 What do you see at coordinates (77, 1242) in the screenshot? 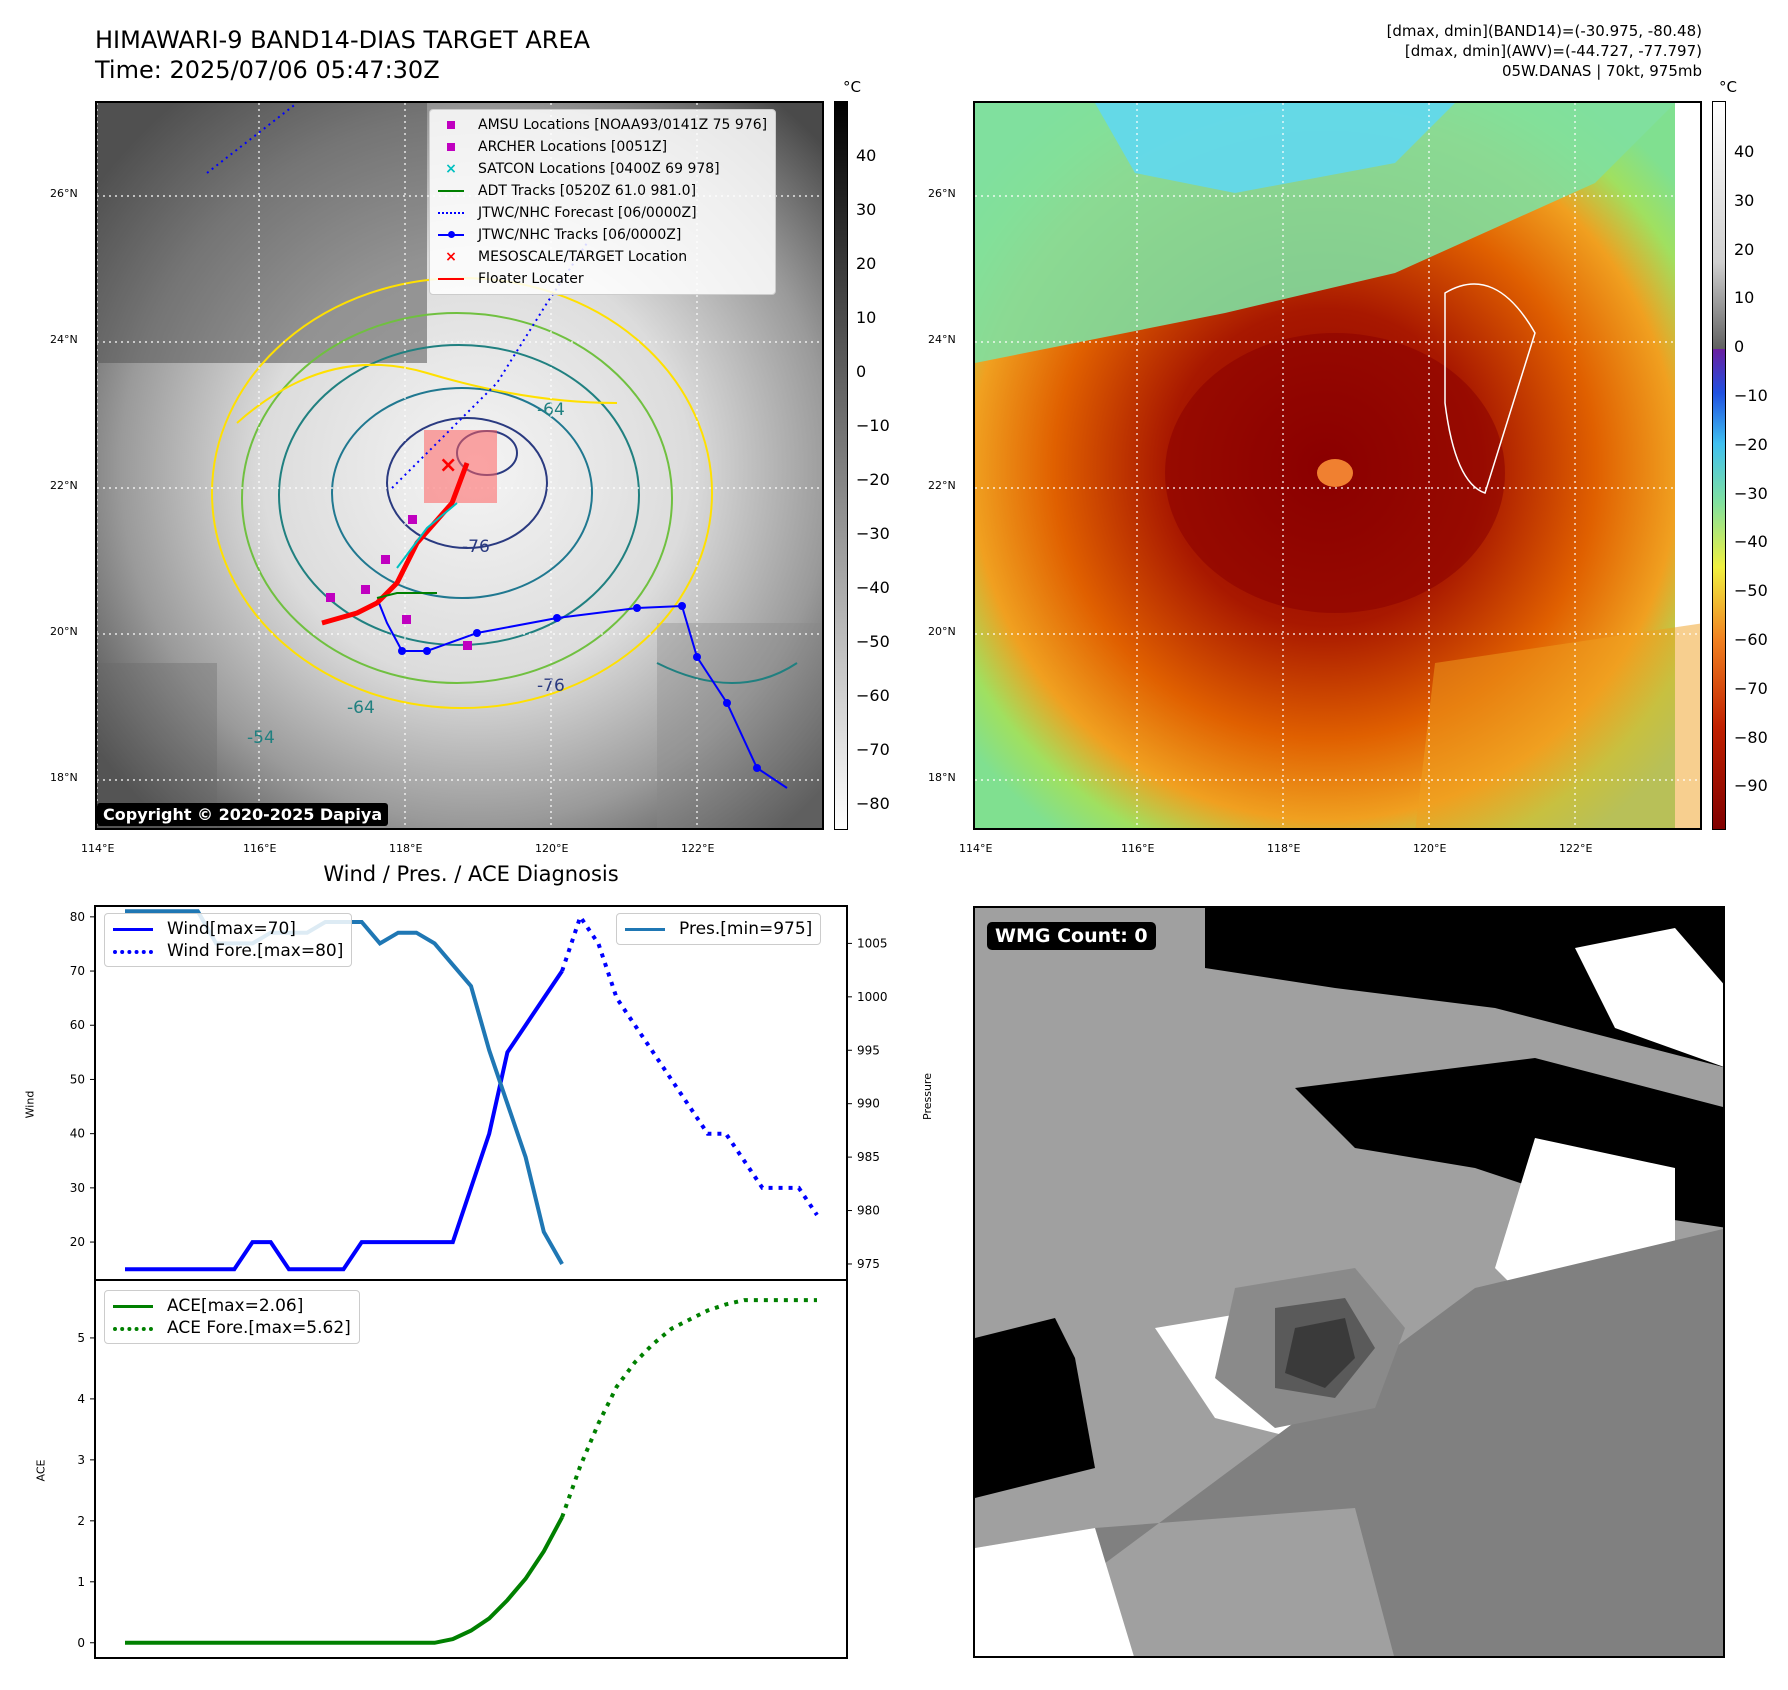
I see `y-tick-label: 20` at bounding box center [77, 1242].